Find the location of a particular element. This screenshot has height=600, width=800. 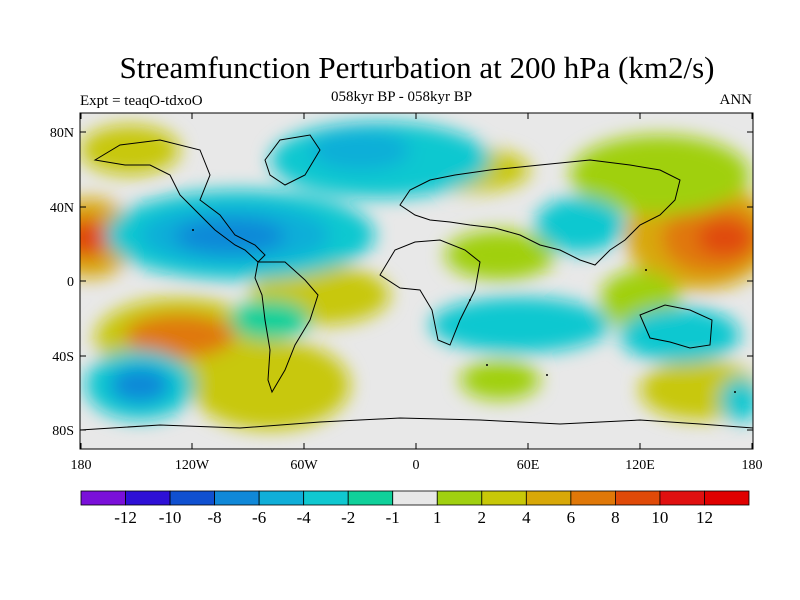

lat-tick-label: 0 is located at coordinates (70, 282).